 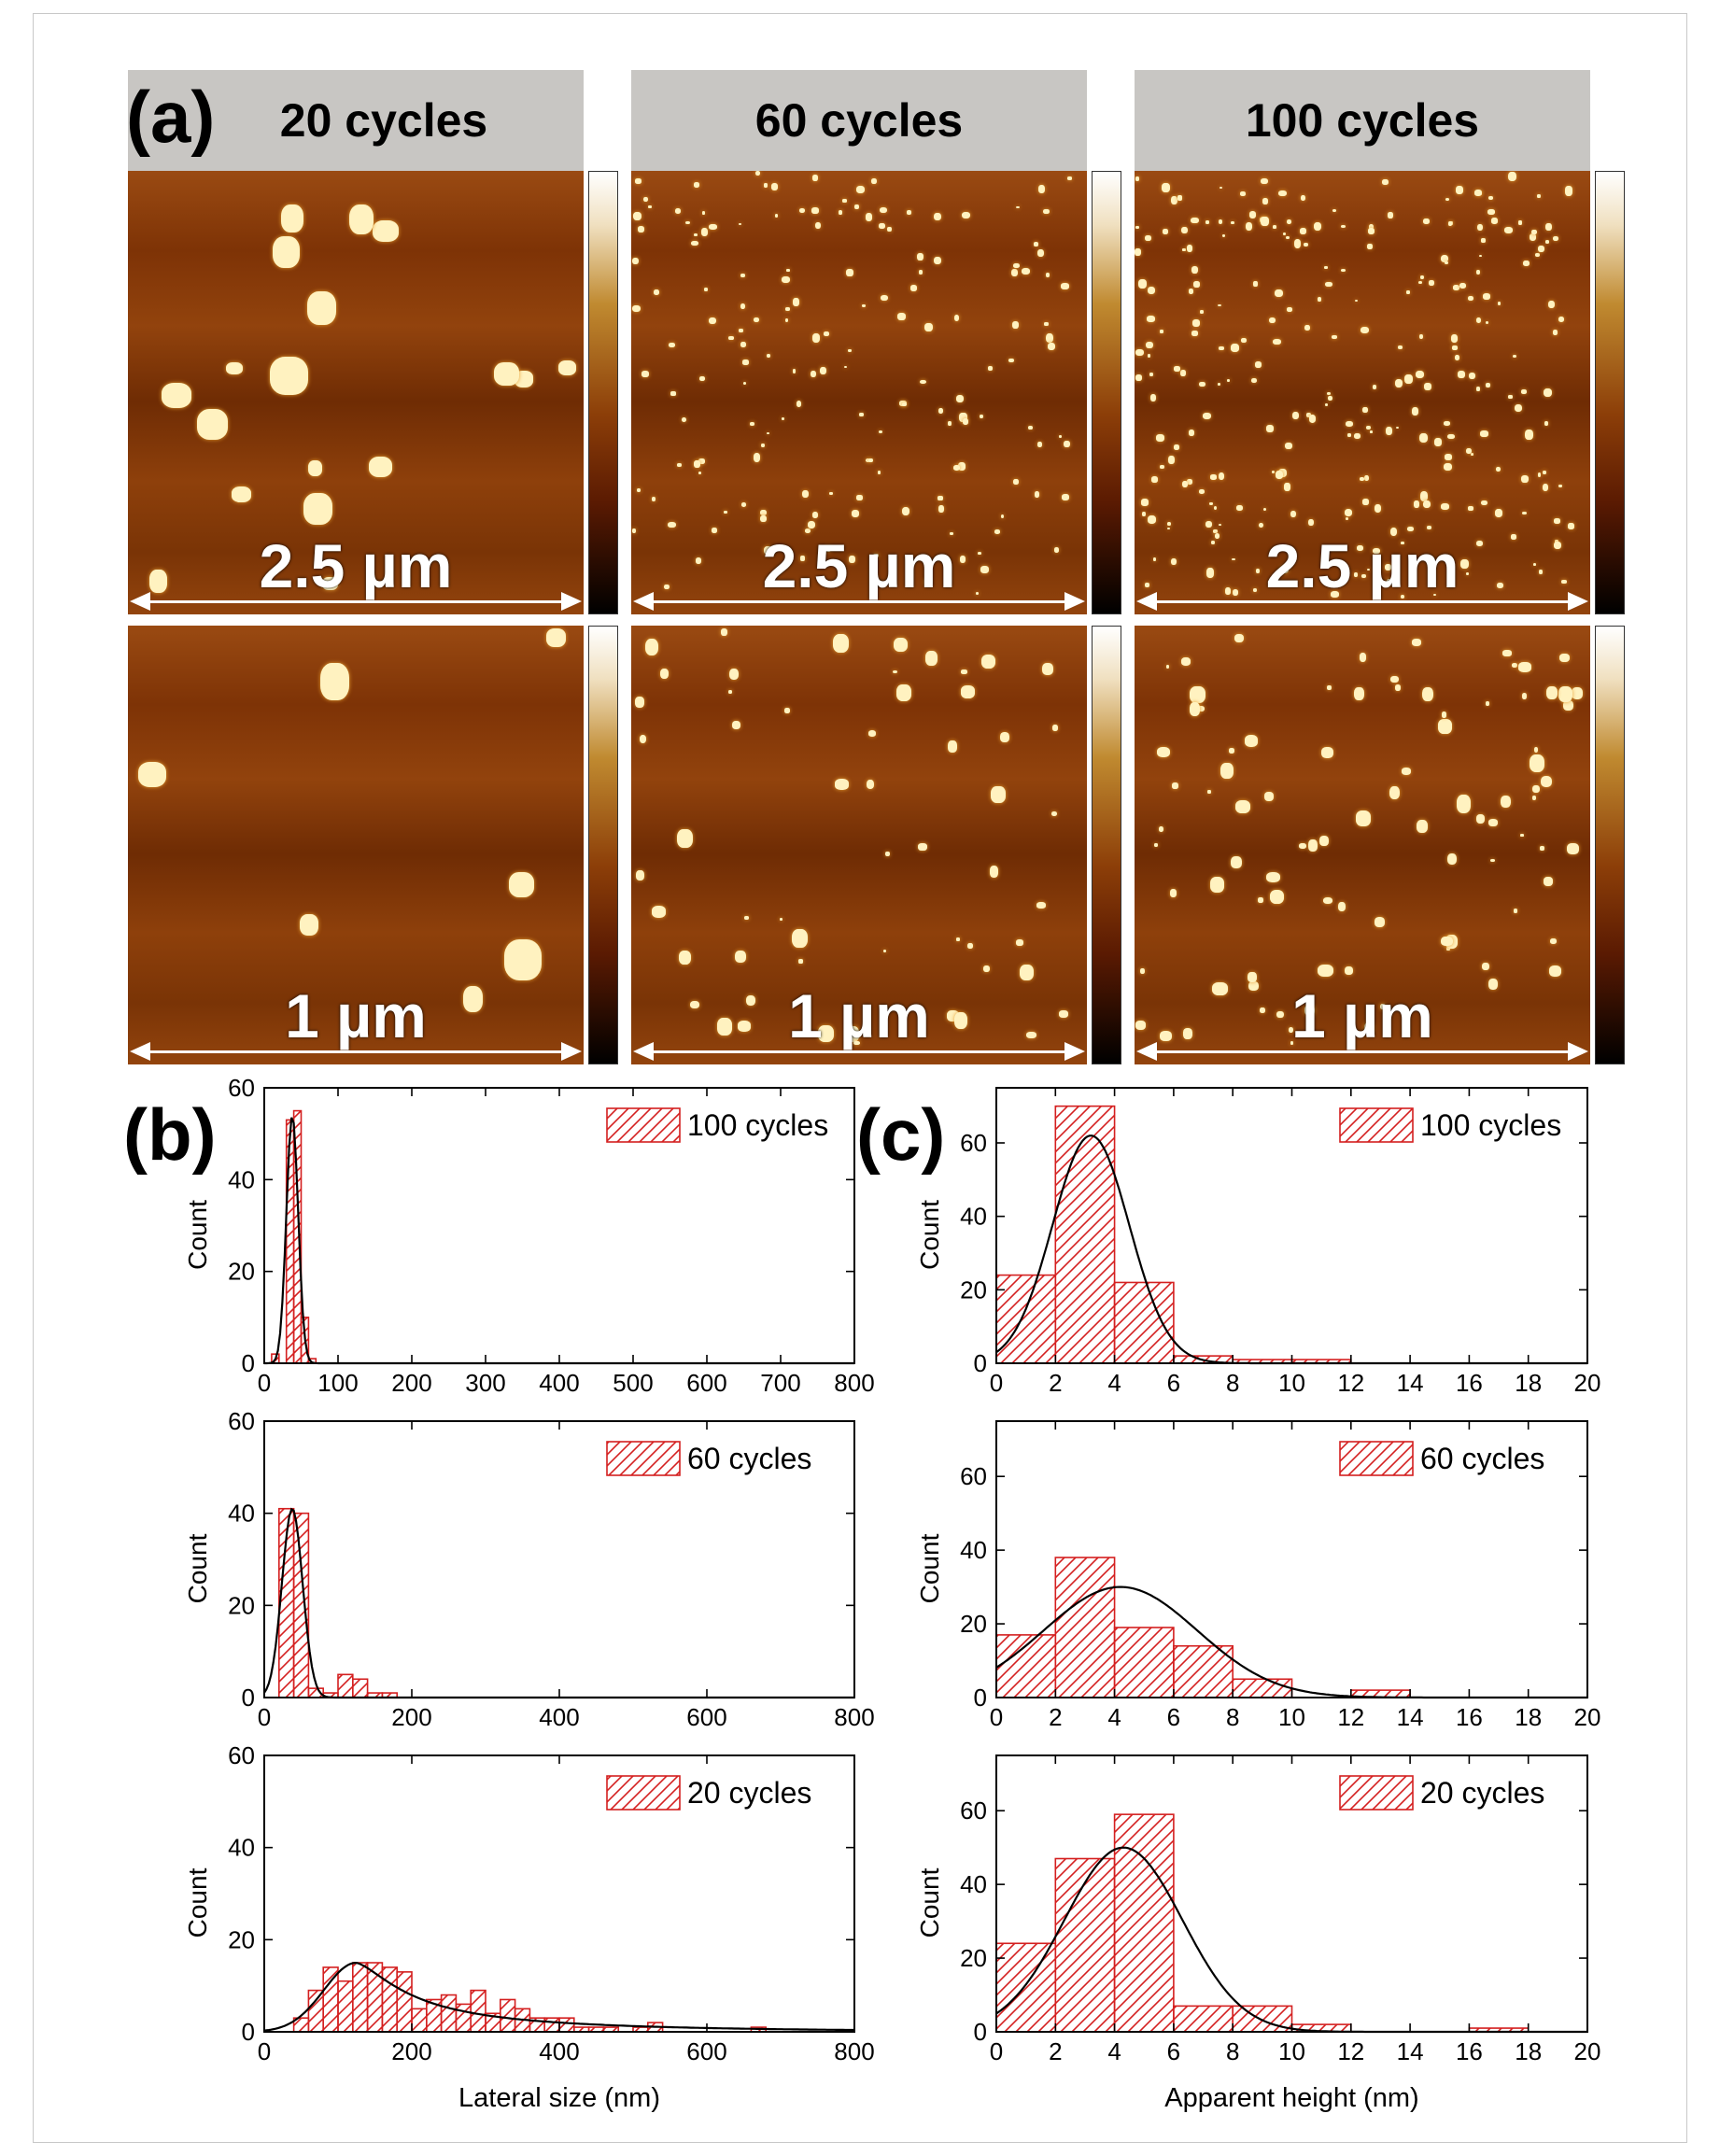 I want to click on x-tick-label: 18, so click(x=1528, y=1717).